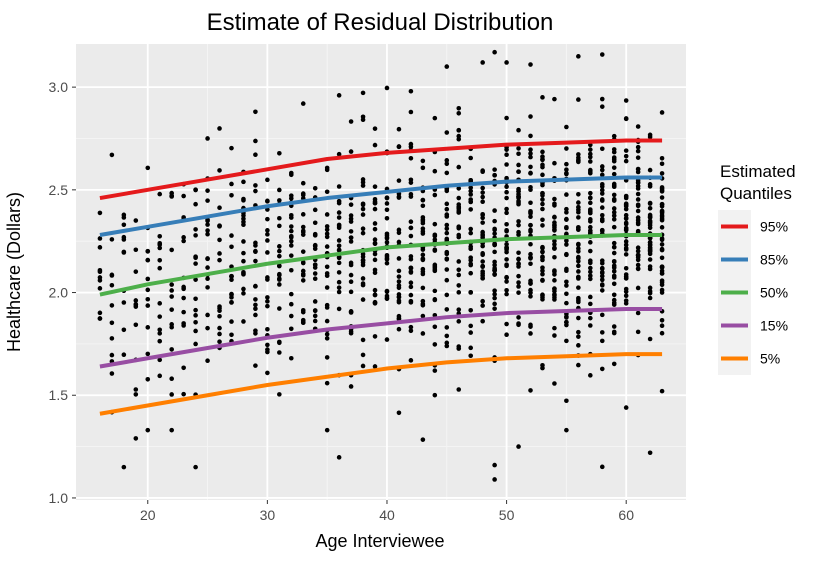 The width and height of the screenshot is (840, 565). What do you see at coordinates (14, 272) in the screenshot?
I see `y-axis-title: Healthcare (Dollars)` at bounding box center [14, 272].